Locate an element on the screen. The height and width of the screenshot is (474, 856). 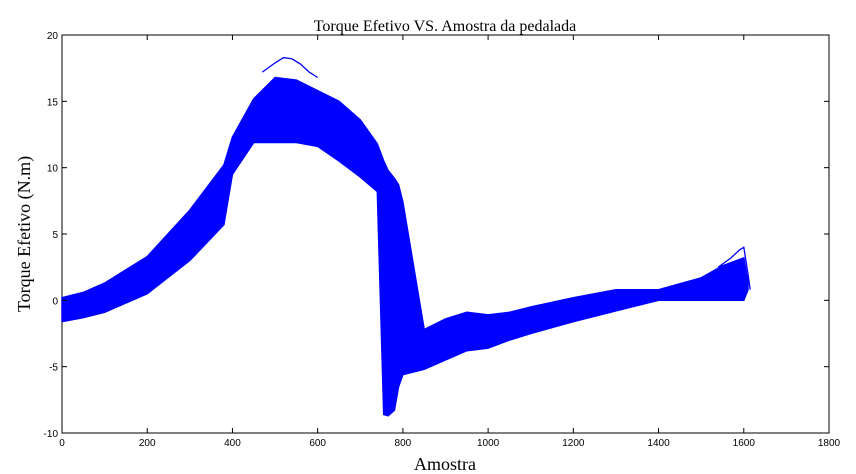
y-tick-label: 10 is located at coordinates (53, 169).